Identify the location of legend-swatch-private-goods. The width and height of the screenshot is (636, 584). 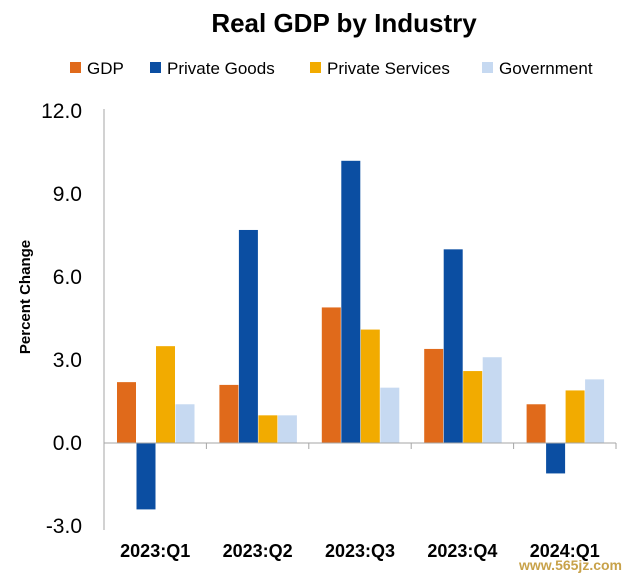
(155, 67).